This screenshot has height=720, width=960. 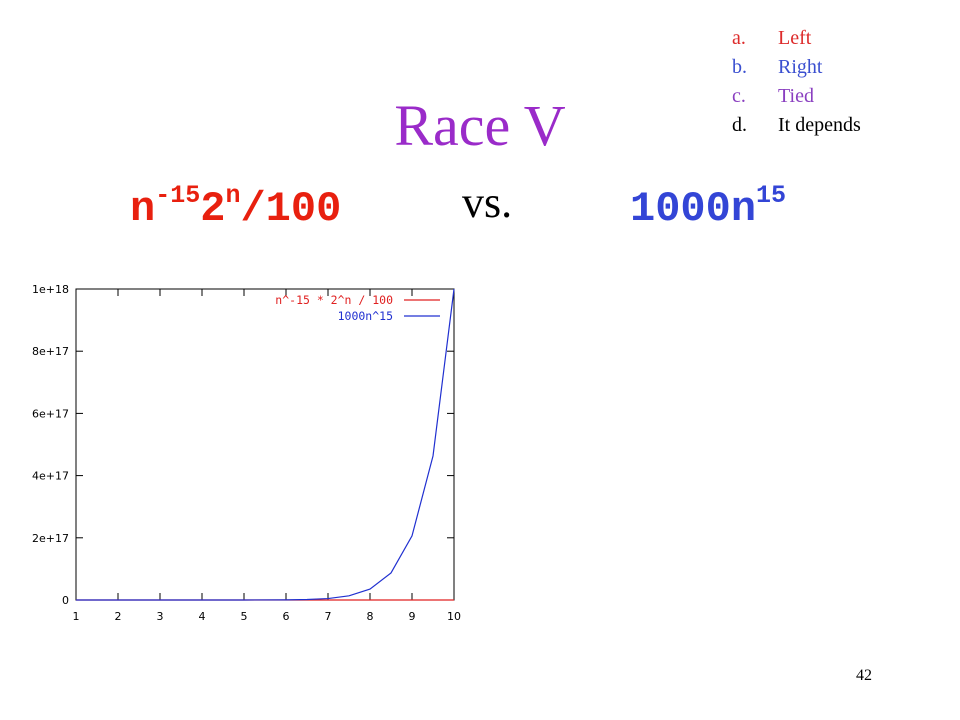 I want to click on x-tick-label: 2, so click(x=118, y=616).